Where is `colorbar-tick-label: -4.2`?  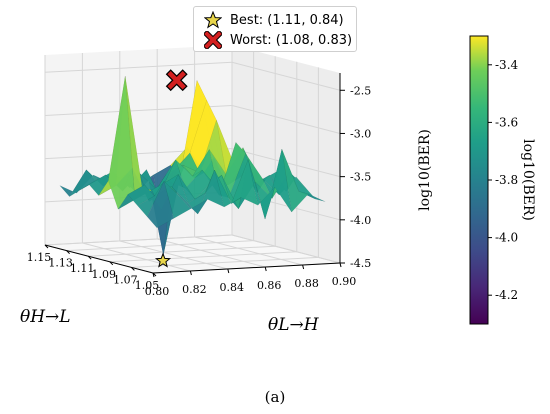 colorbar-tick-label: -4.2 is located at coordinates (506, 295).